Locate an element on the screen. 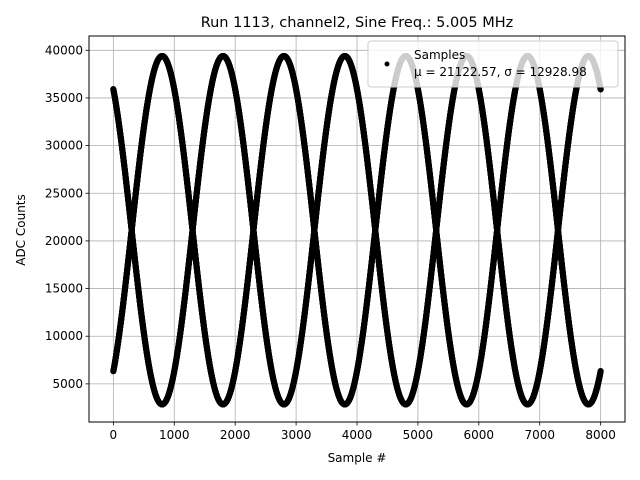 This screenshot has height=480, width=640. x-tick-label: 4000 is located at coordinates (357, 435).